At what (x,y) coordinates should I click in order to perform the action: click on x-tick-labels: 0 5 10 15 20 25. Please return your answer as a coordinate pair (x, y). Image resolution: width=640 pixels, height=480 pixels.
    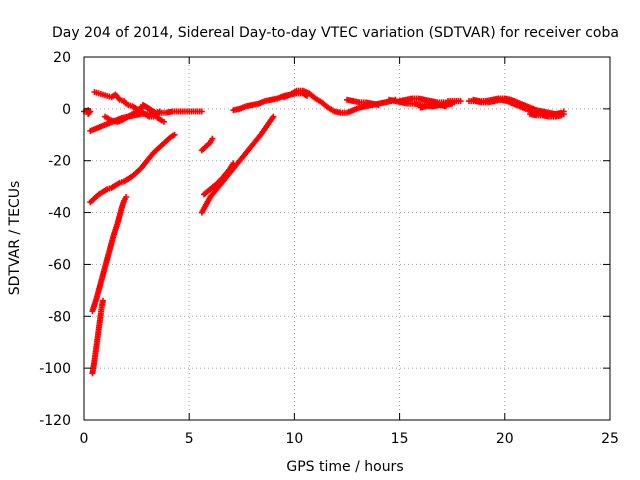
    Looking at the image, I should click on (349, 439).